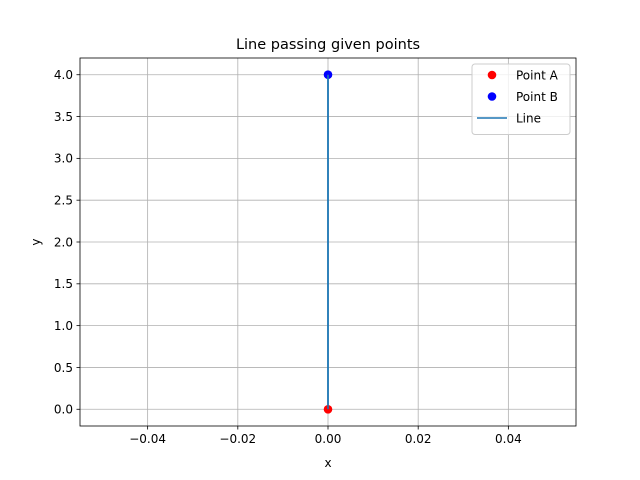 This screenshot has height=480, width=640. Describe the element at coordinates (63, 200) in the screenshot. I see `y-tick-label: 2.5` at that location.